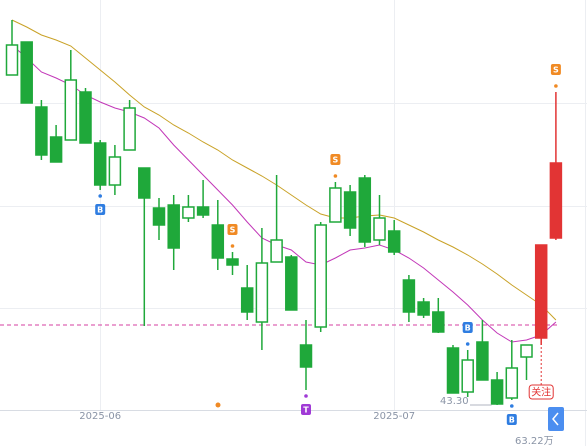 The height and width of the screenshot is (446, 587). I want to click on x-tick-label: 2025-06, so click(100, 416).